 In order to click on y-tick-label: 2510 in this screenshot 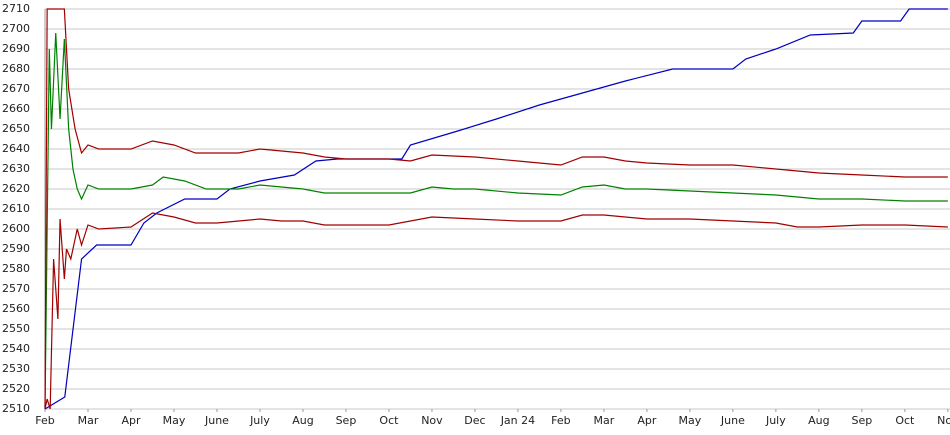, I will do `click(16, 408)`.